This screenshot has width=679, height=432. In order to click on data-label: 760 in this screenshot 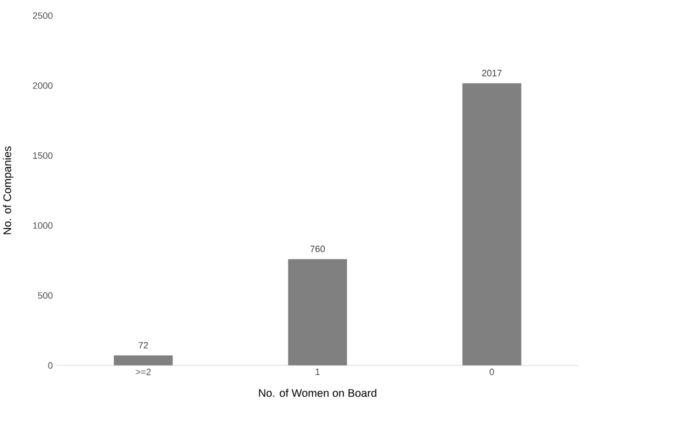, I will do `click(317, 249)`.